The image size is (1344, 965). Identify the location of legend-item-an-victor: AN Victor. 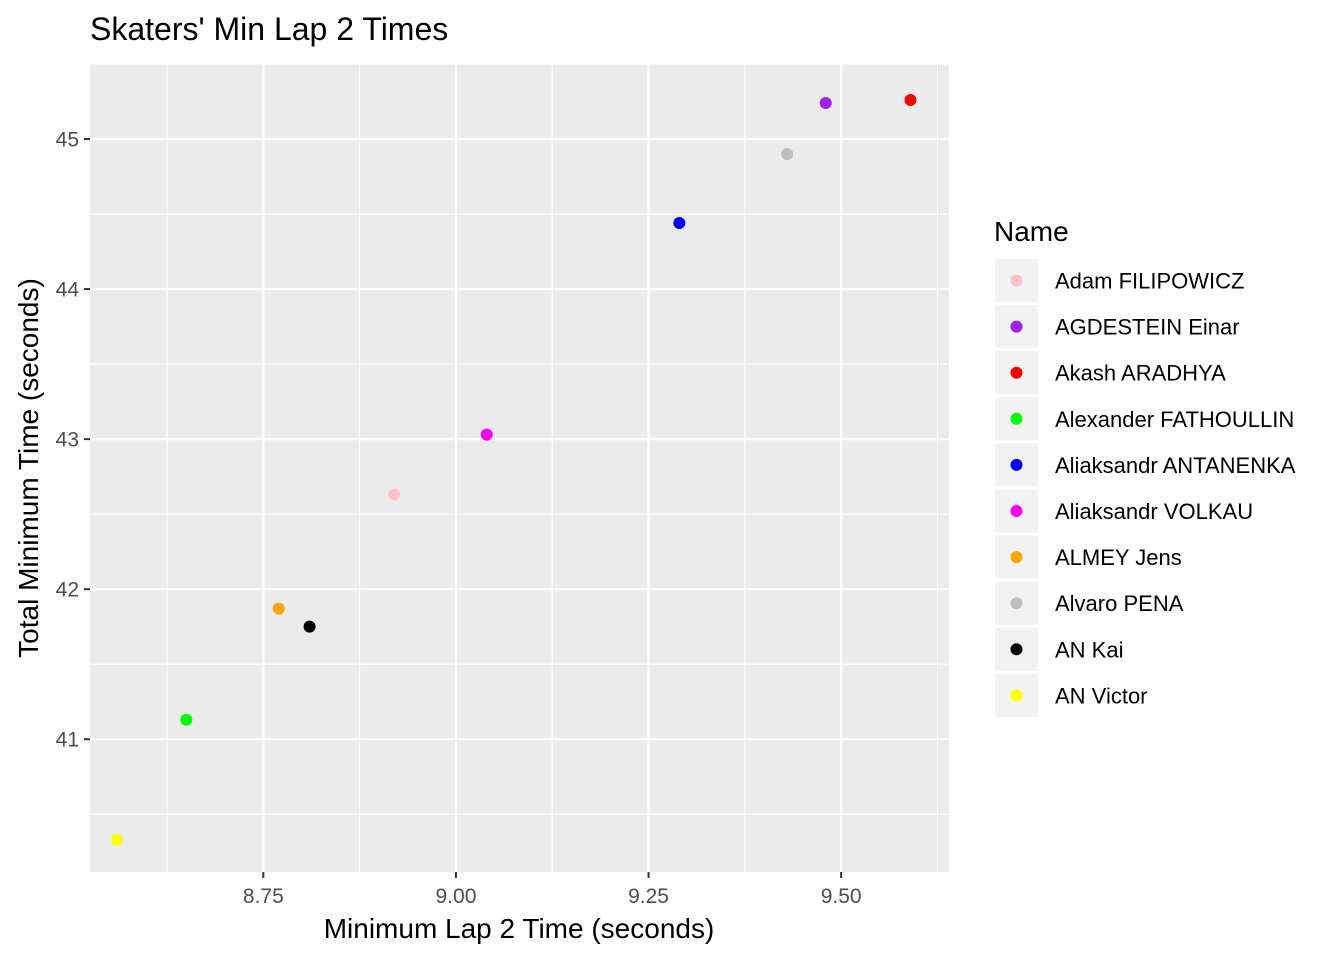
(1071, 695).